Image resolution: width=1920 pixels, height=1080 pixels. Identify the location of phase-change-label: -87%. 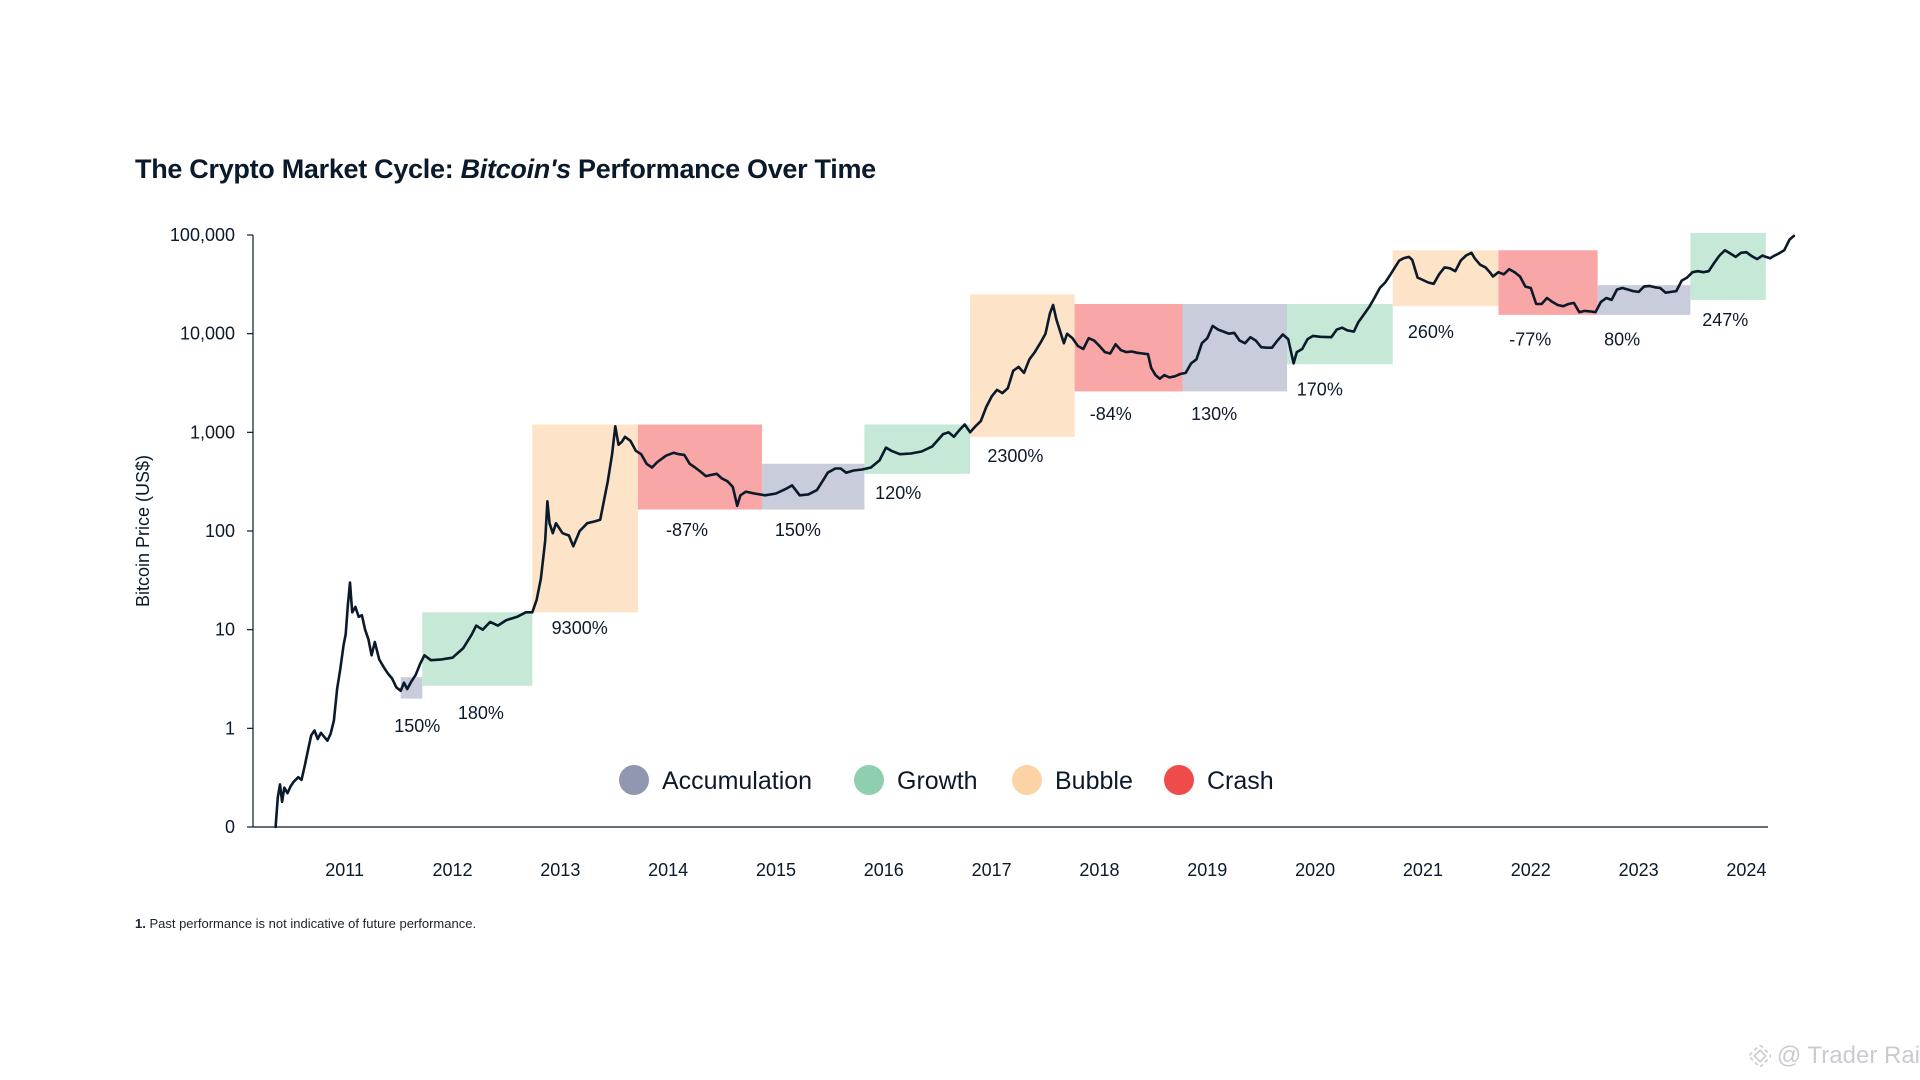
(687, 530).